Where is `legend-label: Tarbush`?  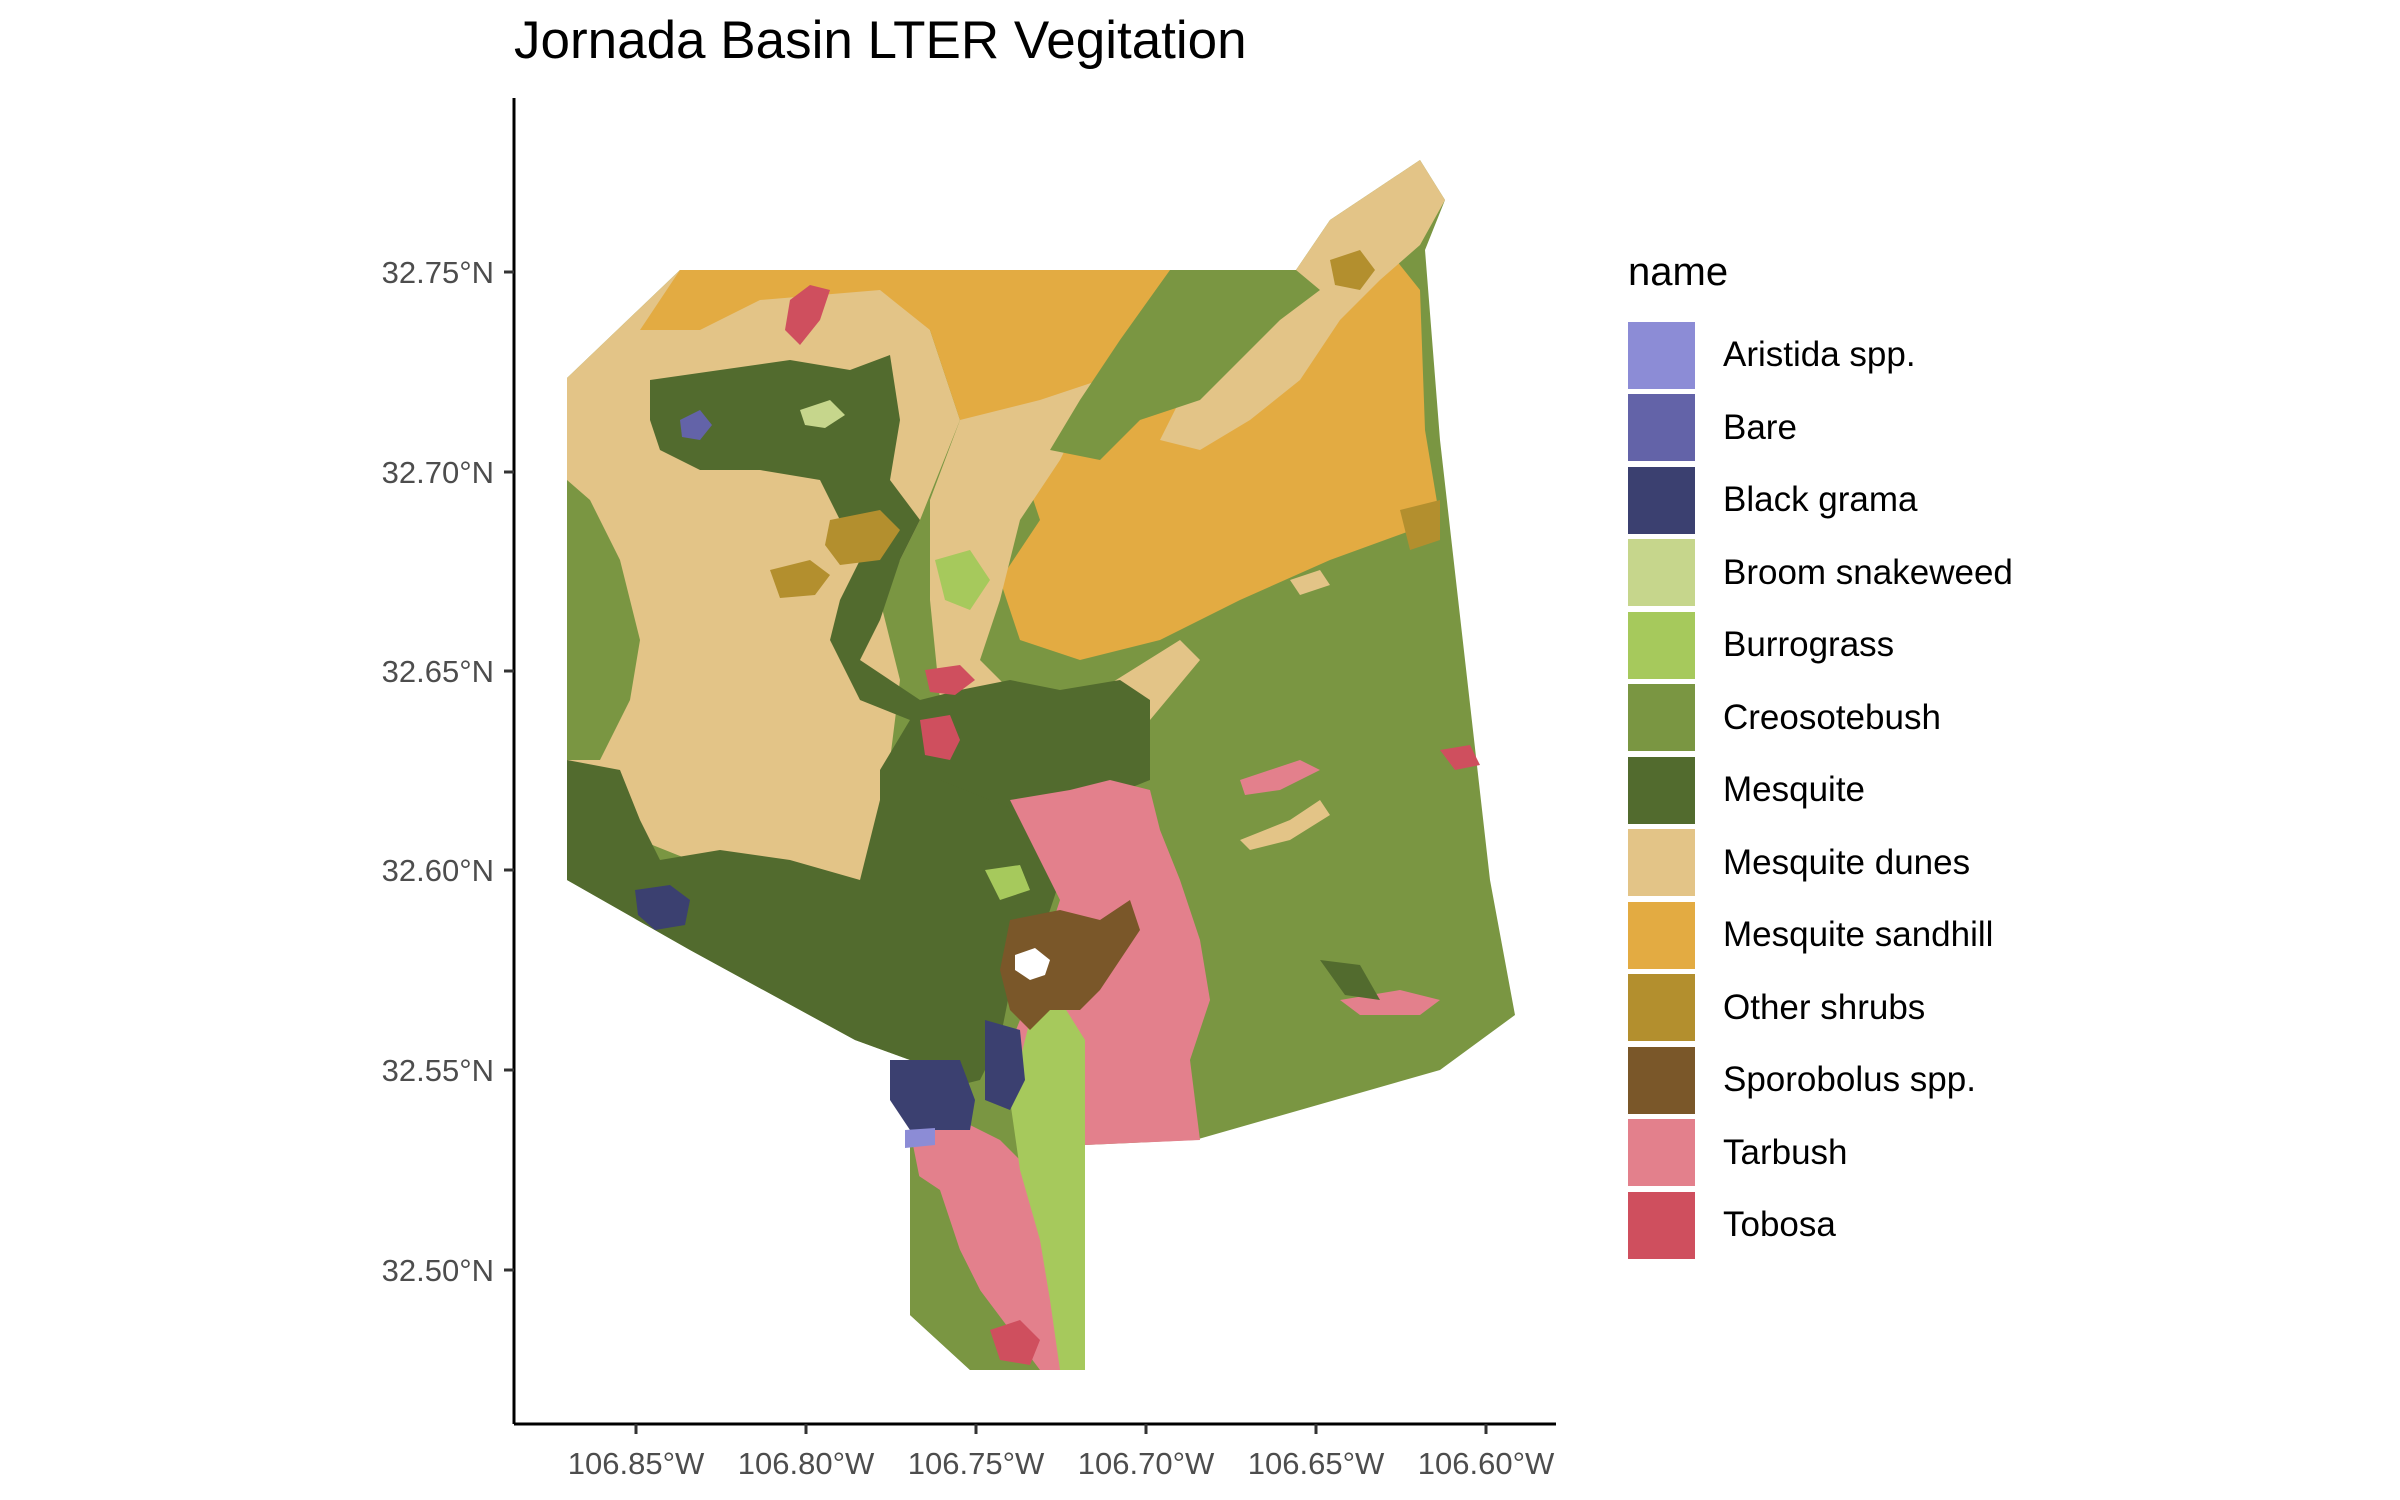 legend-label: Tarbush is located at coordinates (1785, 1152).